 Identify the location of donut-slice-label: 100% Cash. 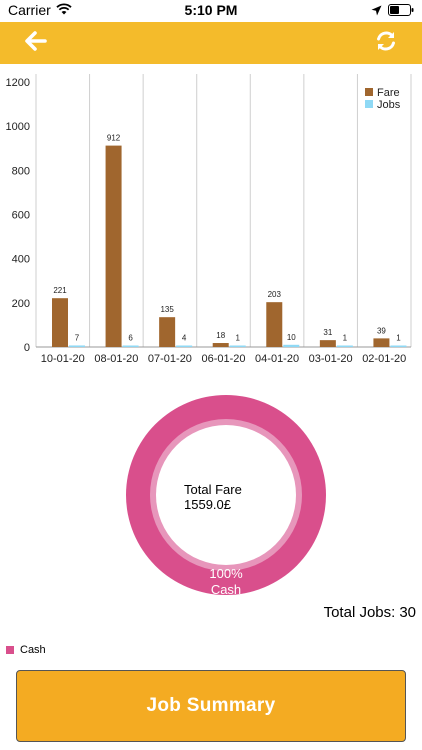
(226, 582).